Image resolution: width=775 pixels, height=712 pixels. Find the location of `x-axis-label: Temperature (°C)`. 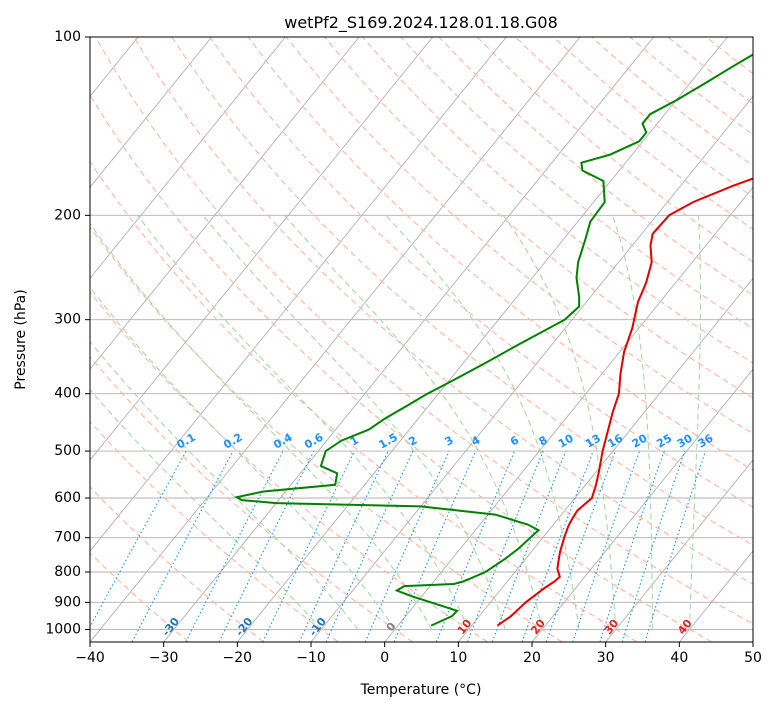

x-axis-label: Temperature (°C) is located at coordinates (421, 690).